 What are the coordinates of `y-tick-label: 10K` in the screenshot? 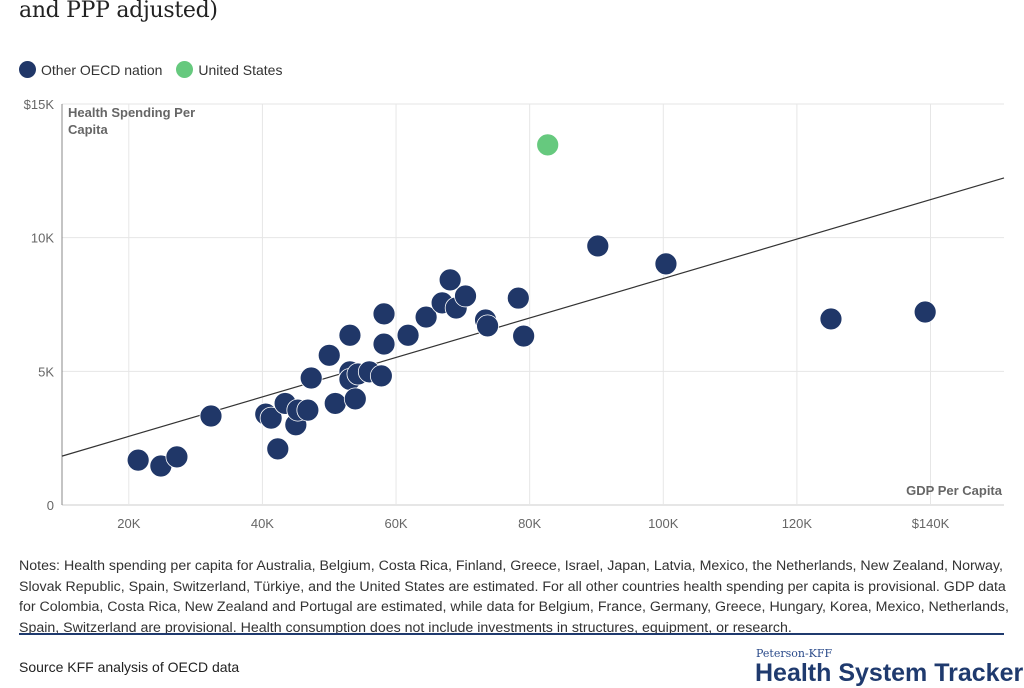 It's located at (42, 238).